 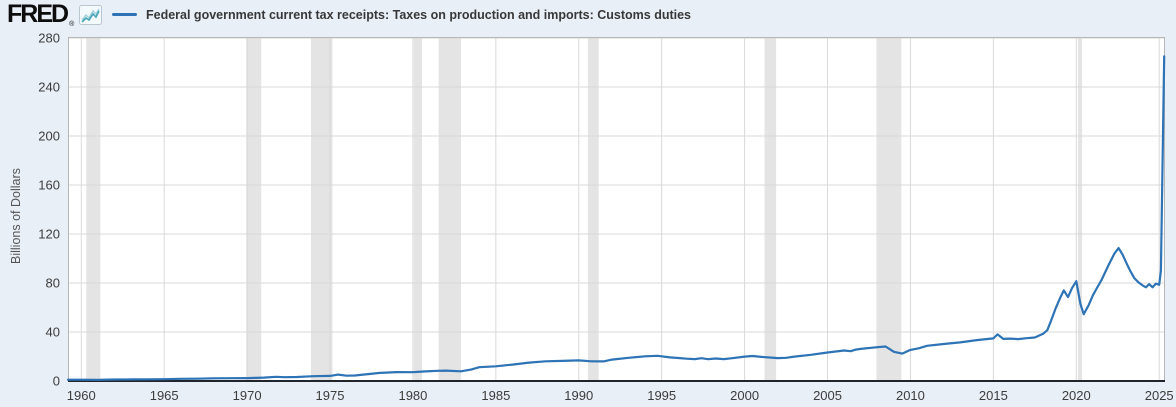 What do you see at coordinates (90, 15) in the screenshot?
I see `fred-sparkline-icon` at bounding box center [90, 15].